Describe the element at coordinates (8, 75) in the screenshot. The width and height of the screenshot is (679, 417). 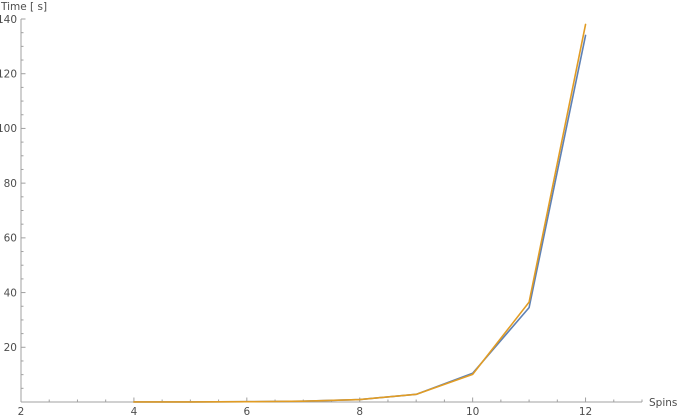
I see `y-tick-label: 120` at that location.